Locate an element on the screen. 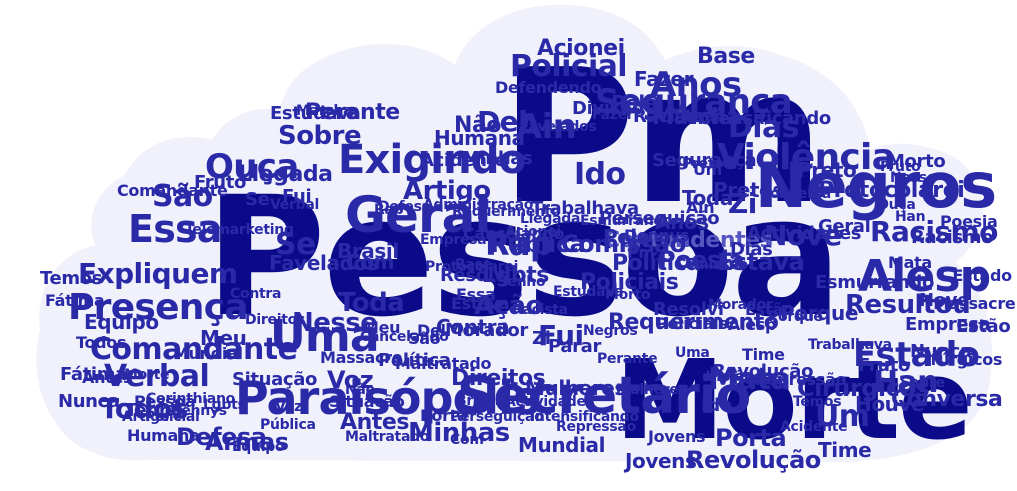 The height and width of the screenshot is (491, 1017). word-resolvi: Resolvi is located at coordinates (688, 309).